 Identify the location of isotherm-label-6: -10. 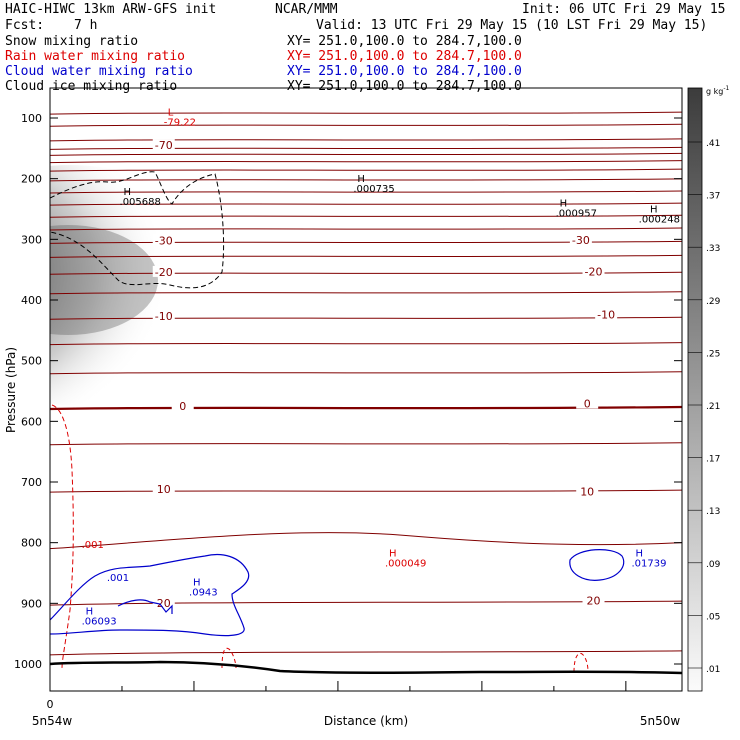
(606, 314).